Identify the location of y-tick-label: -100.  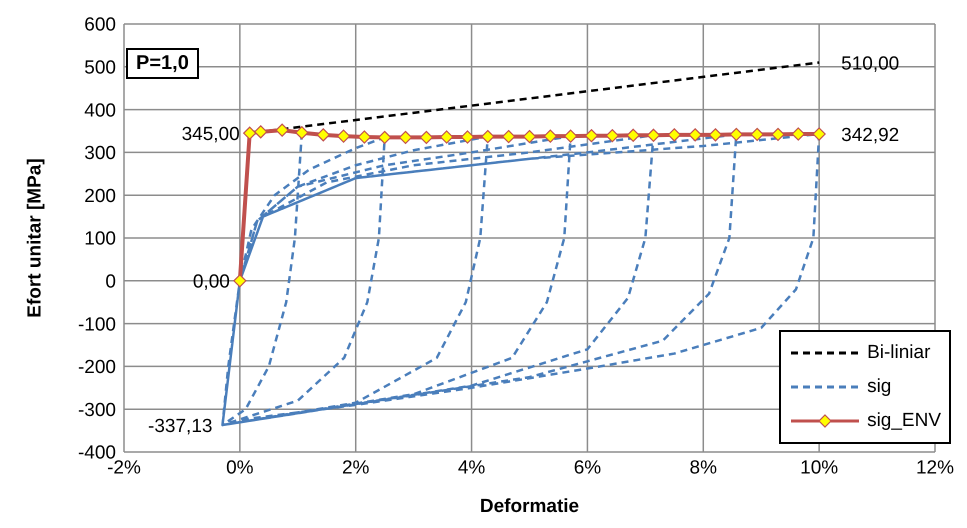
(97, 325).